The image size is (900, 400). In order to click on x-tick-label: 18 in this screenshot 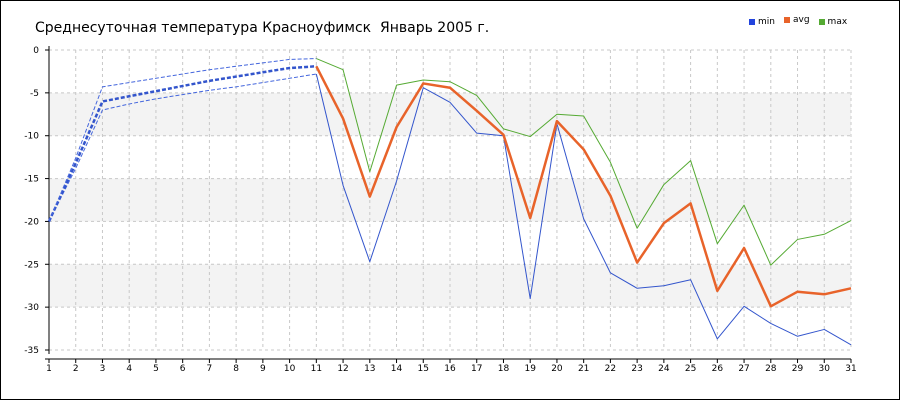, I will do `click(504, 369)`.